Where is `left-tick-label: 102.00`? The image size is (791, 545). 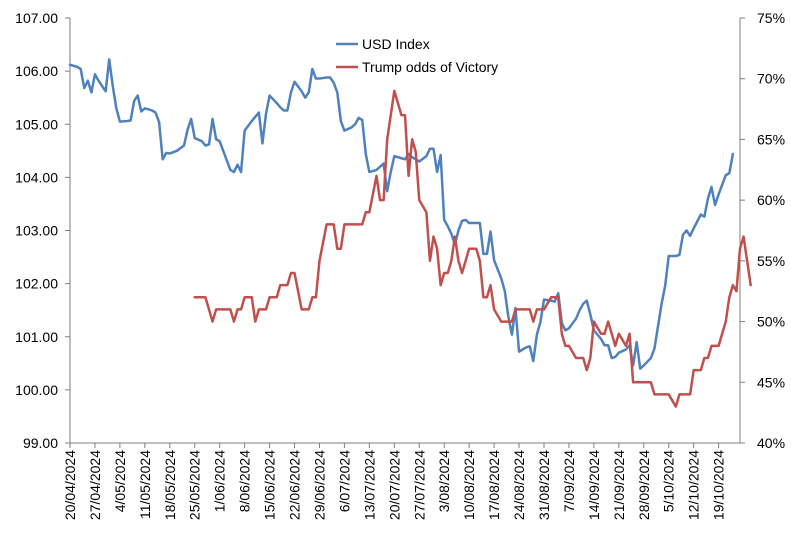
left-tick-label: 102.00 is located at coordinates (36, 284).